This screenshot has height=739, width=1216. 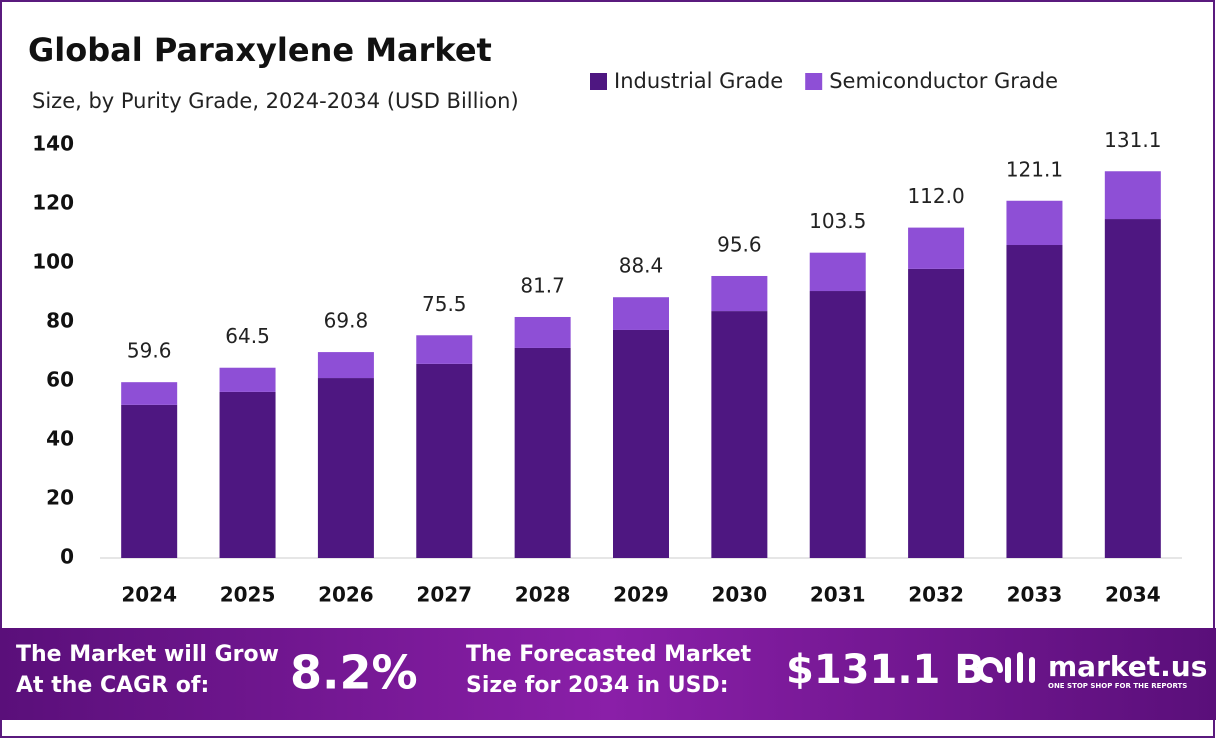 What do you see at coordinates (1127, 666) in the screenshot?
I see `brand: market.us` at bounding box center [1127, 666].